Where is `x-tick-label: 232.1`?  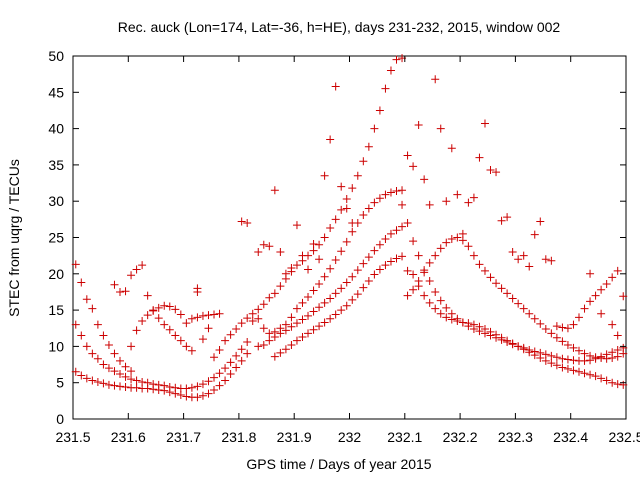
x-tick-label: 232.1 is located at coordinates (404, 437).